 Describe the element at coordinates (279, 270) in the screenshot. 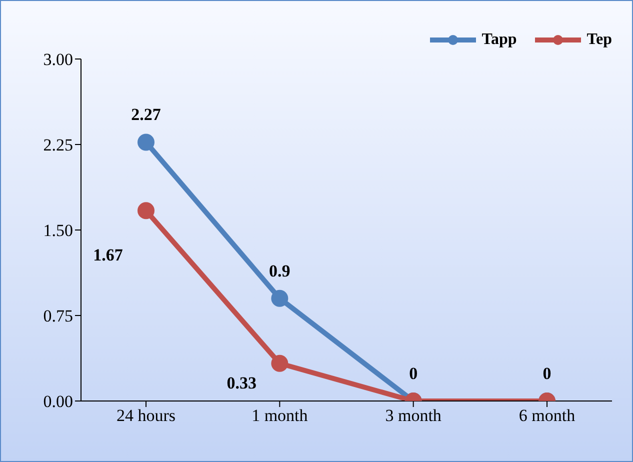

I see `data-label: 0.9` at that location.